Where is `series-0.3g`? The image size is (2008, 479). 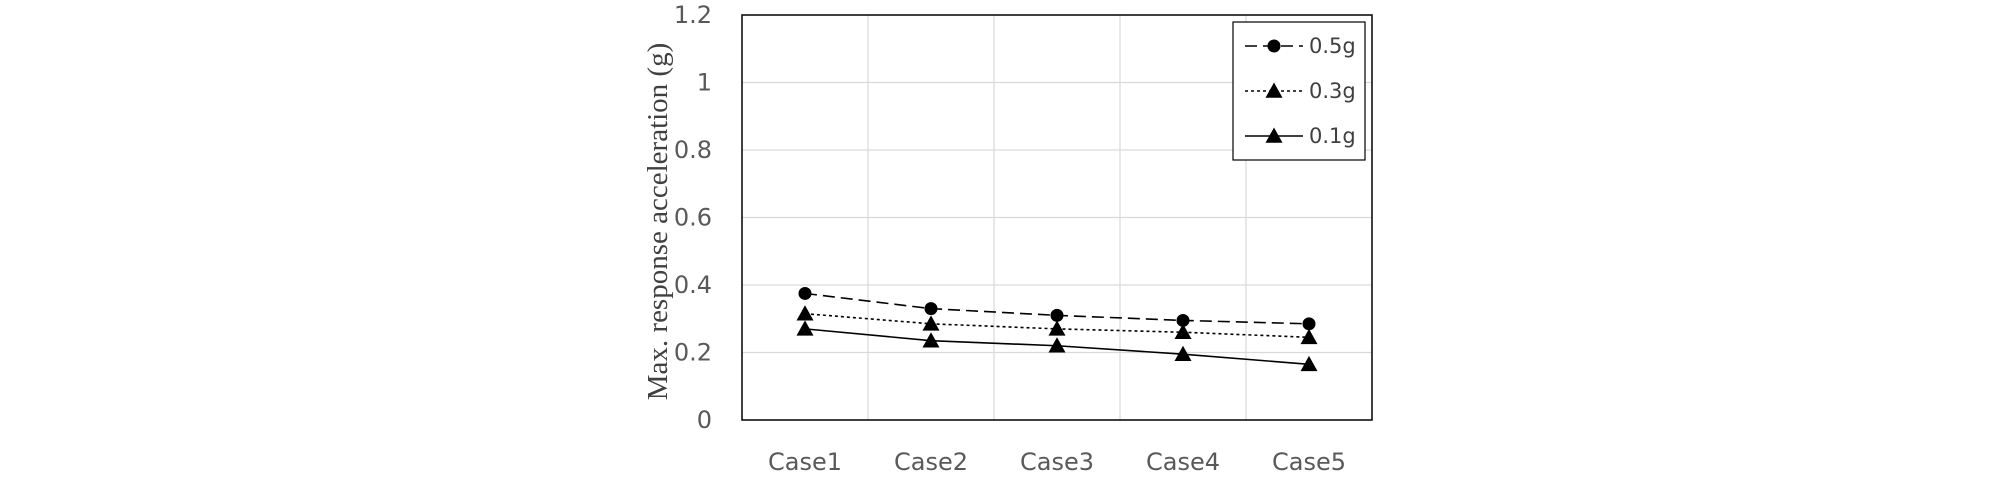
series-0.3g is located at coordinates (1057, 325).